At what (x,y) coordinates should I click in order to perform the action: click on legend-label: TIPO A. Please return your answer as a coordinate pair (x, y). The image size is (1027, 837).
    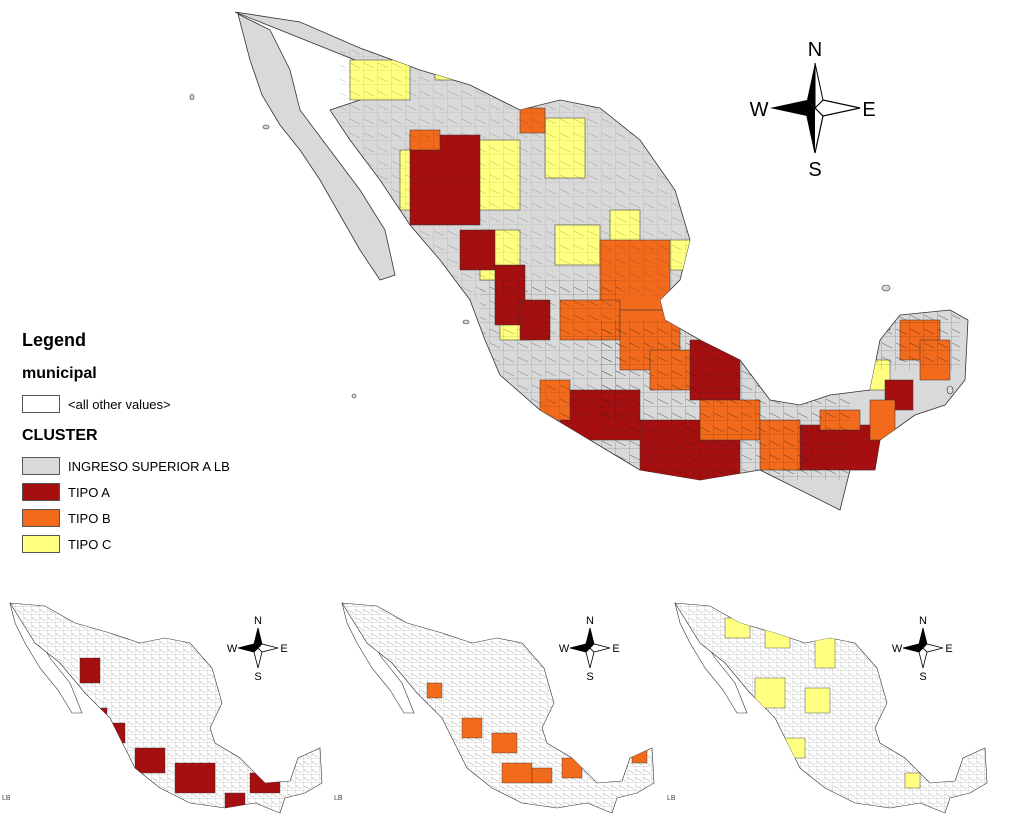
    Looking at the image, I should click on (89, 492).